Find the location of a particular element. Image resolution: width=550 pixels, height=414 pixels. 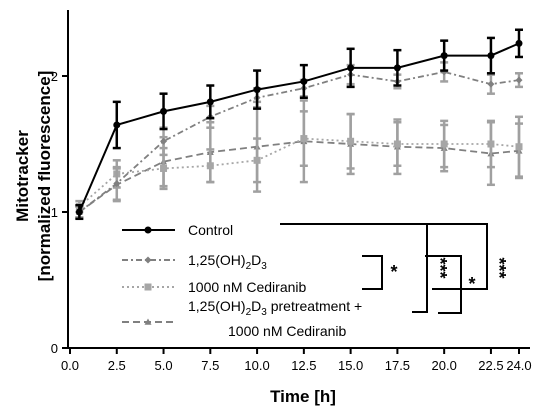

legend-label: 1,25(OH)2D3 is located at coordinates (227, 262).